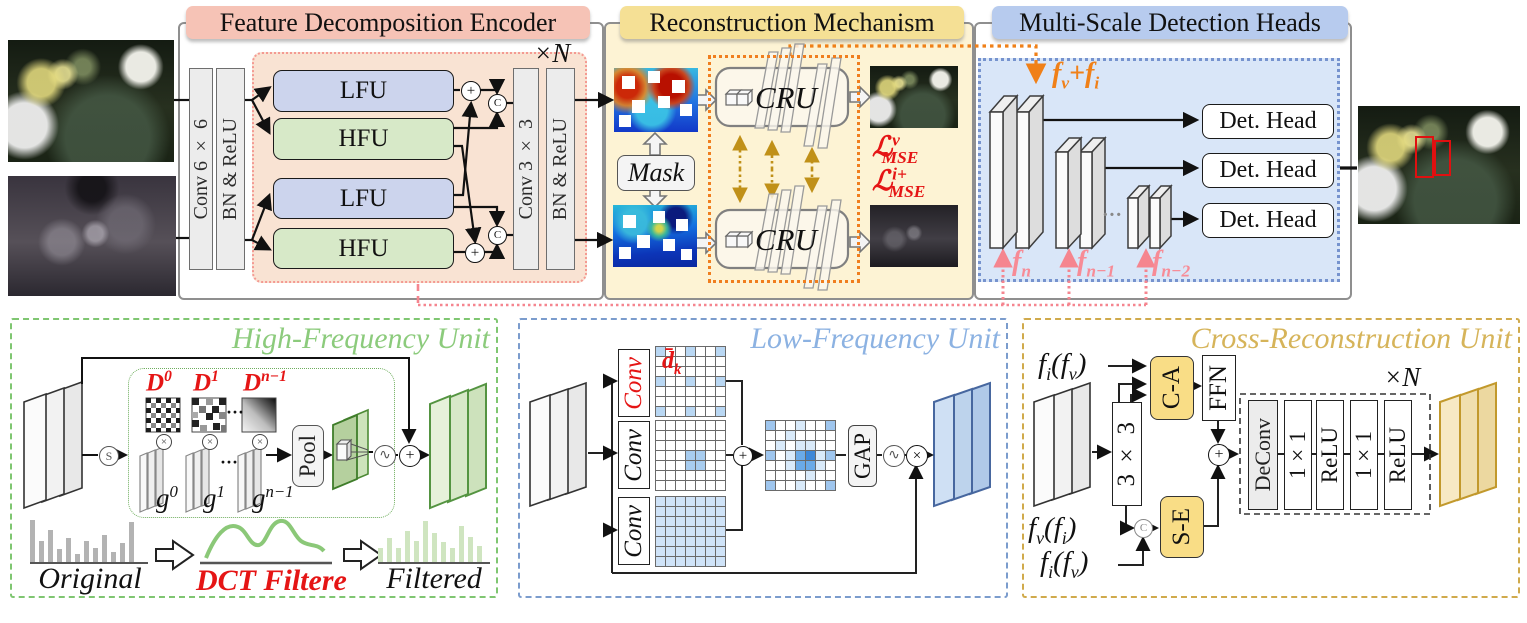 The height and width of the screenshot is (623, 1527). Describe the element at coordinates (271, 580) in the screenshot. I see `dct-filtered-label: DCT Filtere` at that location.